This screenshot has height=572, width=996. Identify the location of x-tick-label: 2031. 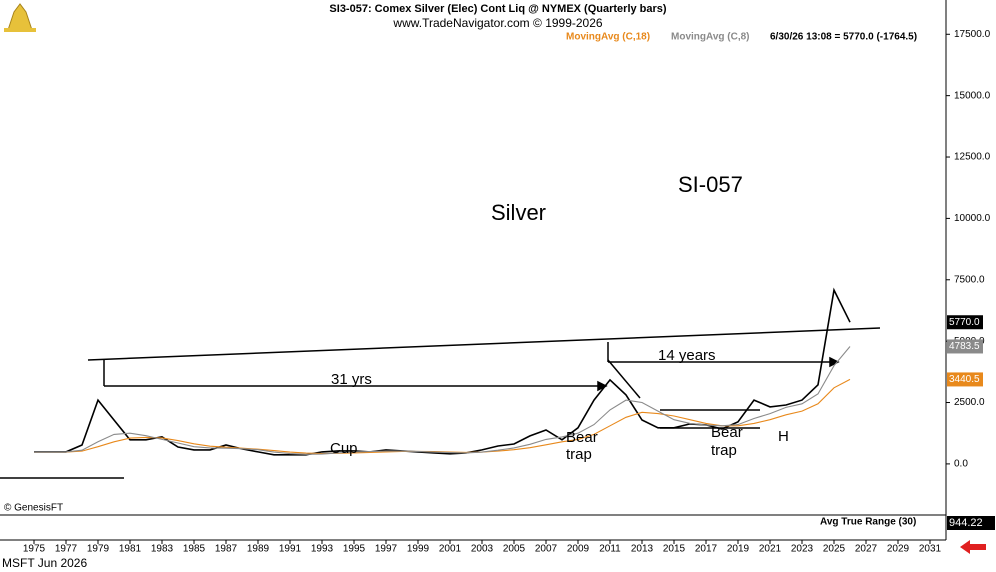
(930, 549).